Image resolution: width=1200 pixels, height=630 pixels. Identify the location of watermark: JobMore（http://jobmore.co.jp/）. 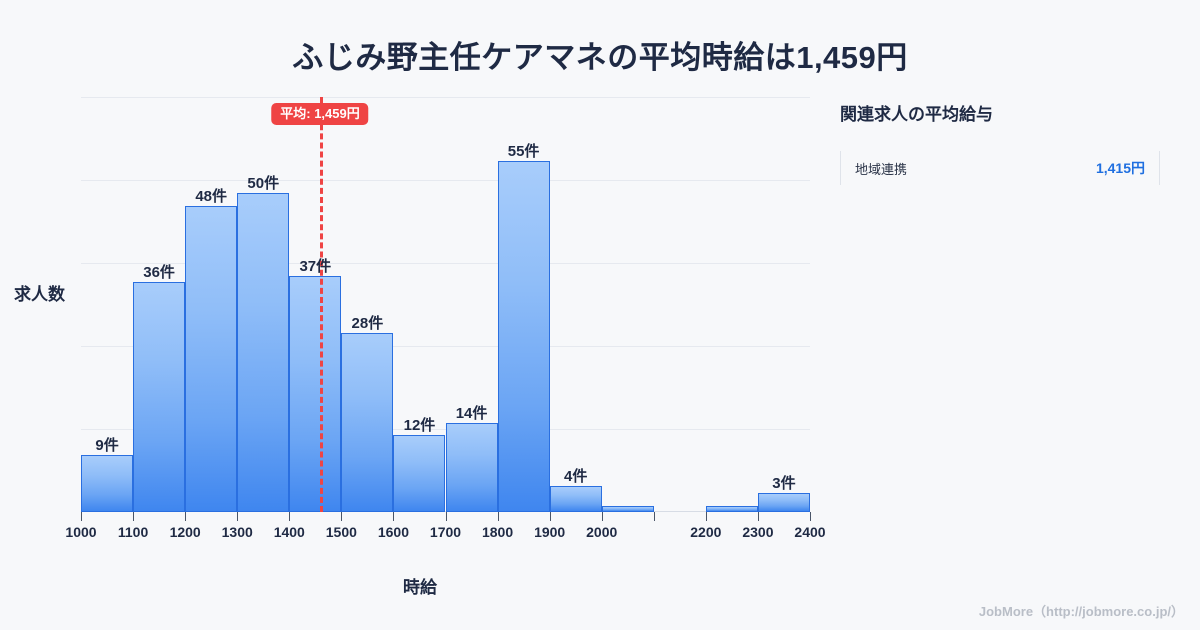
(1081, 611).